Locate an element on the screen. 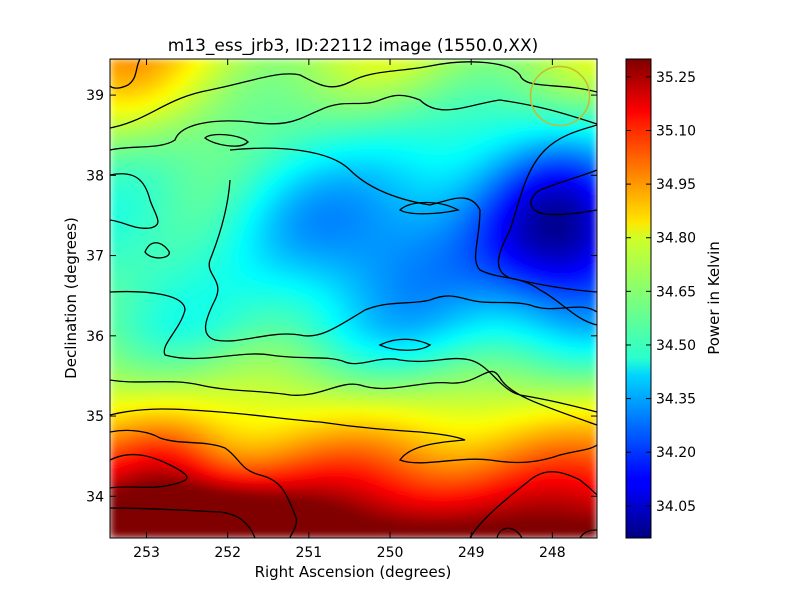  colorbar-label: Power in Kelvin is located at coordinates (714, 298).